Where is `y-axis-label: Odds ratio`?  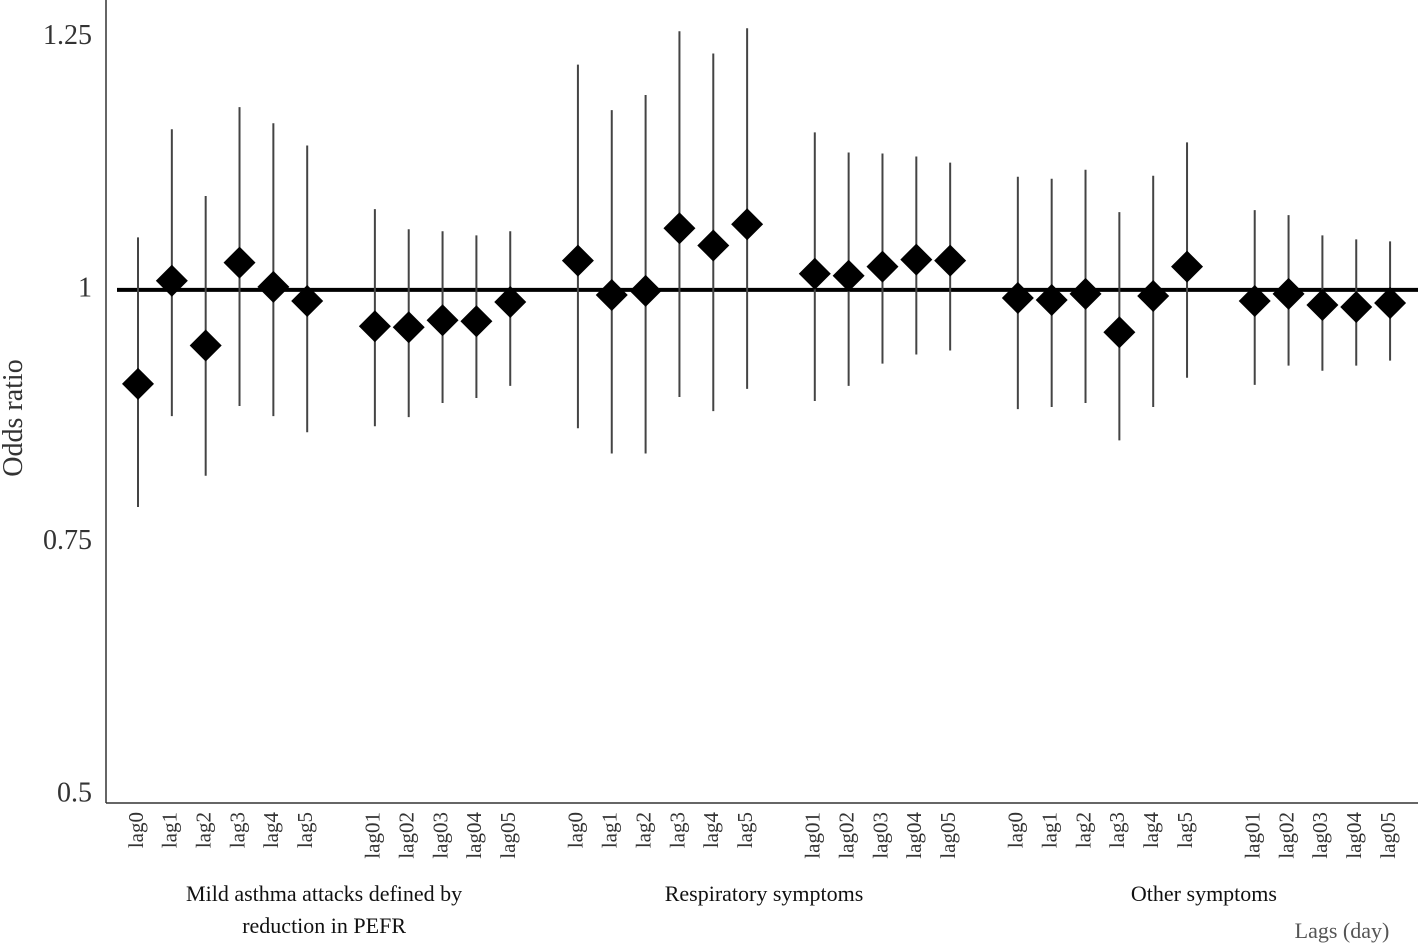
y-axis-label: Odds ratio is located at coordinates (14, 417).